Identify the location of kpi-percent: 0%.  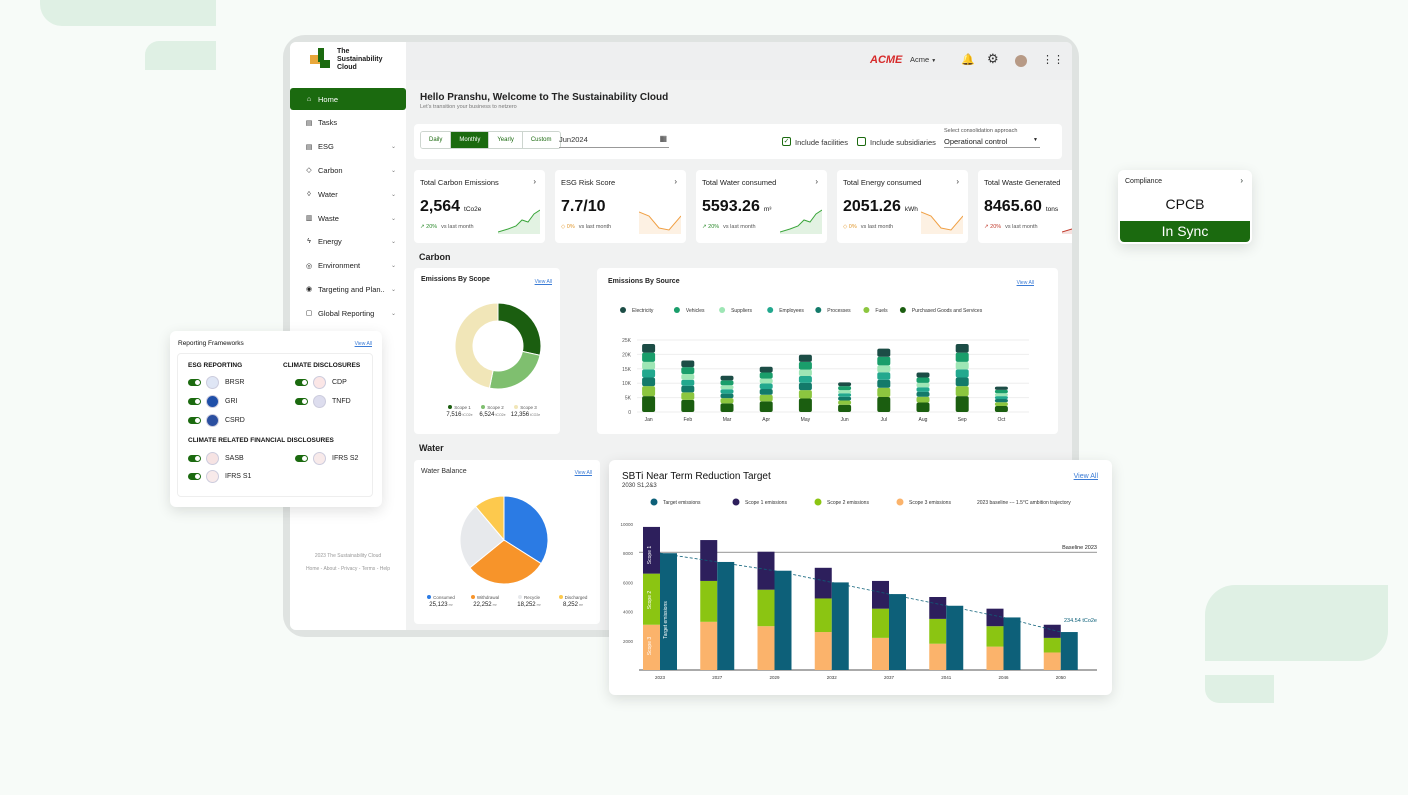
(570, 227).